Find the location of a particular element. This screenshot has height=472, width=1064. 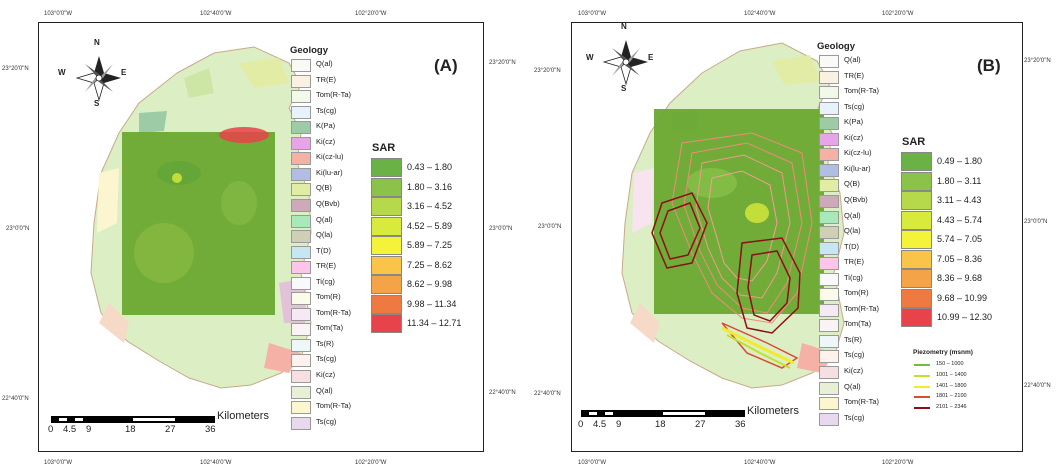

geology-legend-title: Geology is located at coordinates (836, 46).